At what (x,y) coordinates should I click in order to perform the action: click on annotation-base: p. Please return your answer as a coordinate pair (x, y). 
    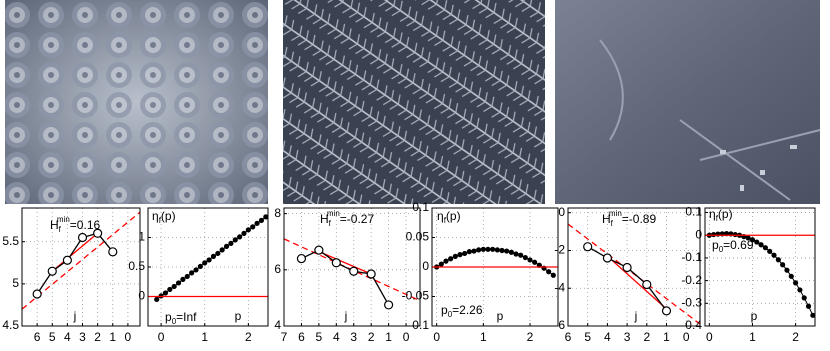
    Looking at the image, I should click on (715, 245).